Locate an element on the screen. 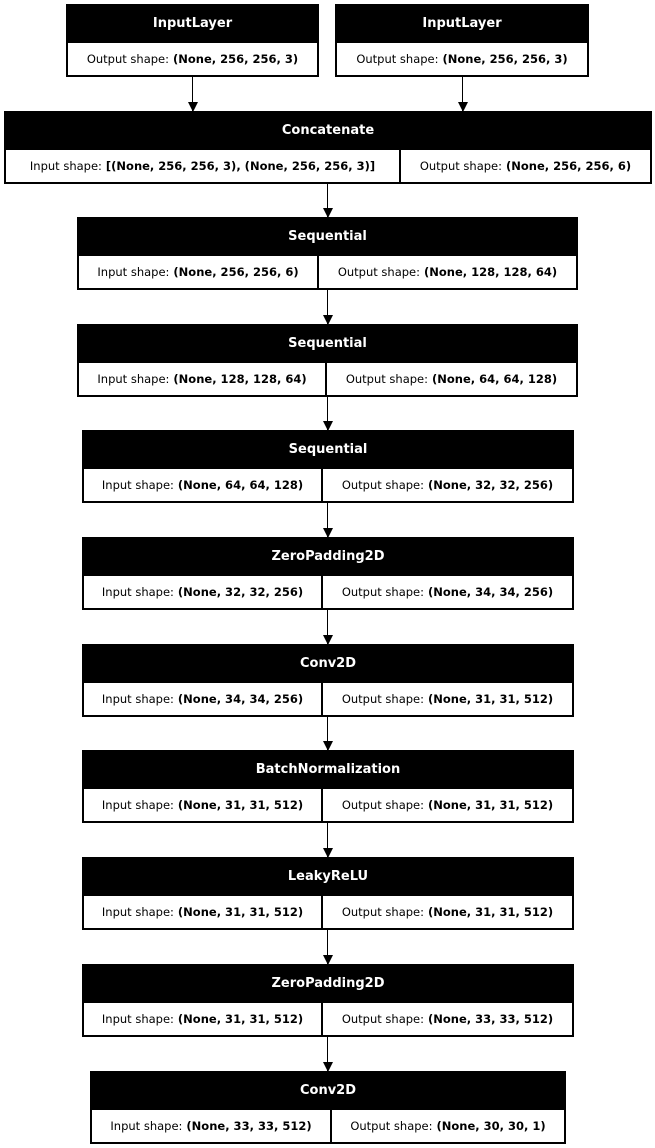 The height and width of the screenshot is (1148, 655). input-shape-value: (None, 64, 64, 128) is located at coordinates (240, 485).